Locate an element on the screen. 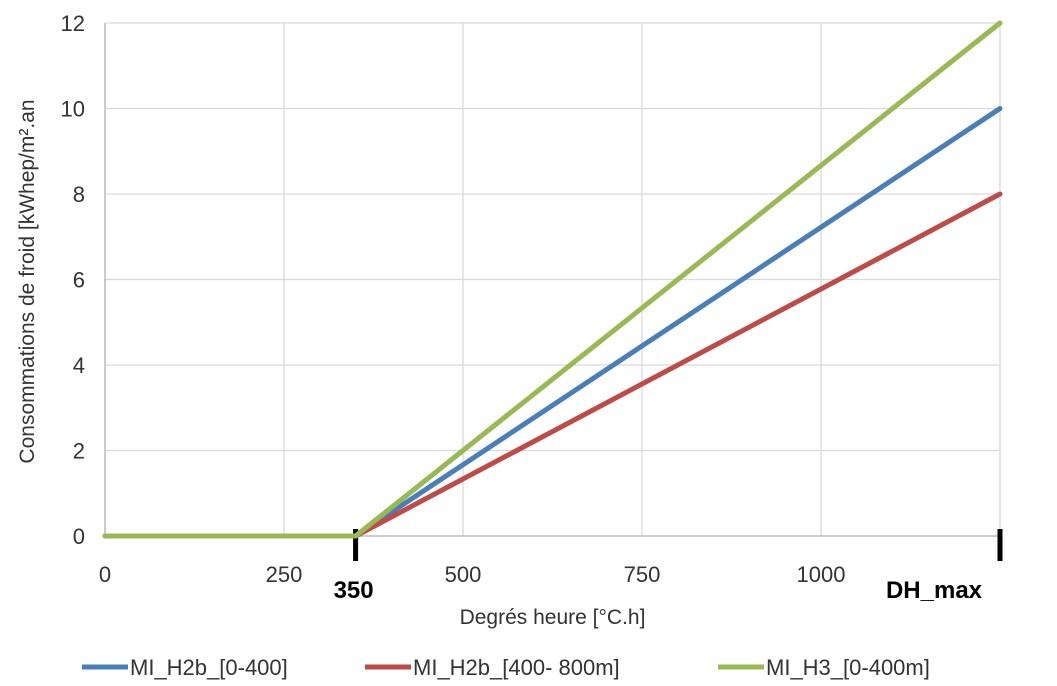 The height and width of the screenshot is (686, 1057). marked-tick-label: 350 is located at coordinates (354, 590).